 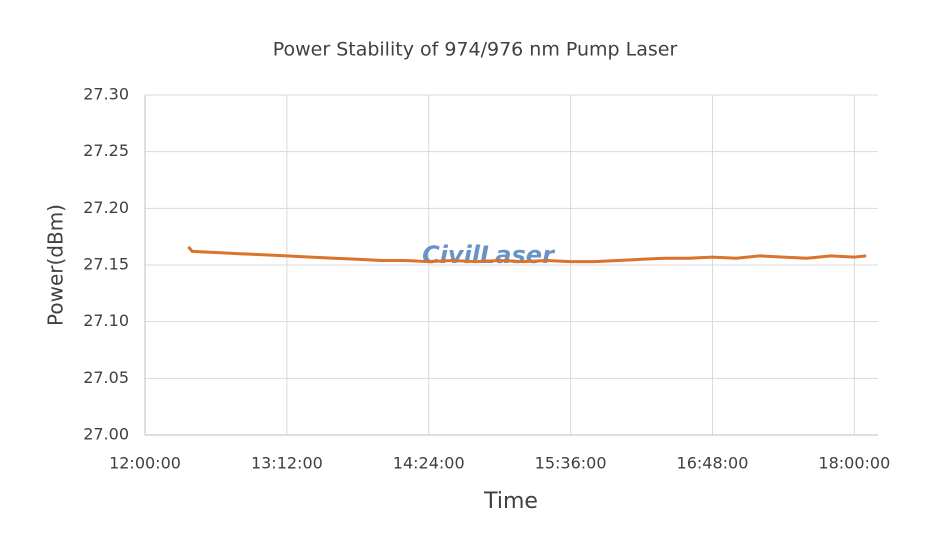 What do you see at coordinates (106, 264) in the screenshot?
I see `y-tick-label: 27.15` at bounding box center [106, 264].